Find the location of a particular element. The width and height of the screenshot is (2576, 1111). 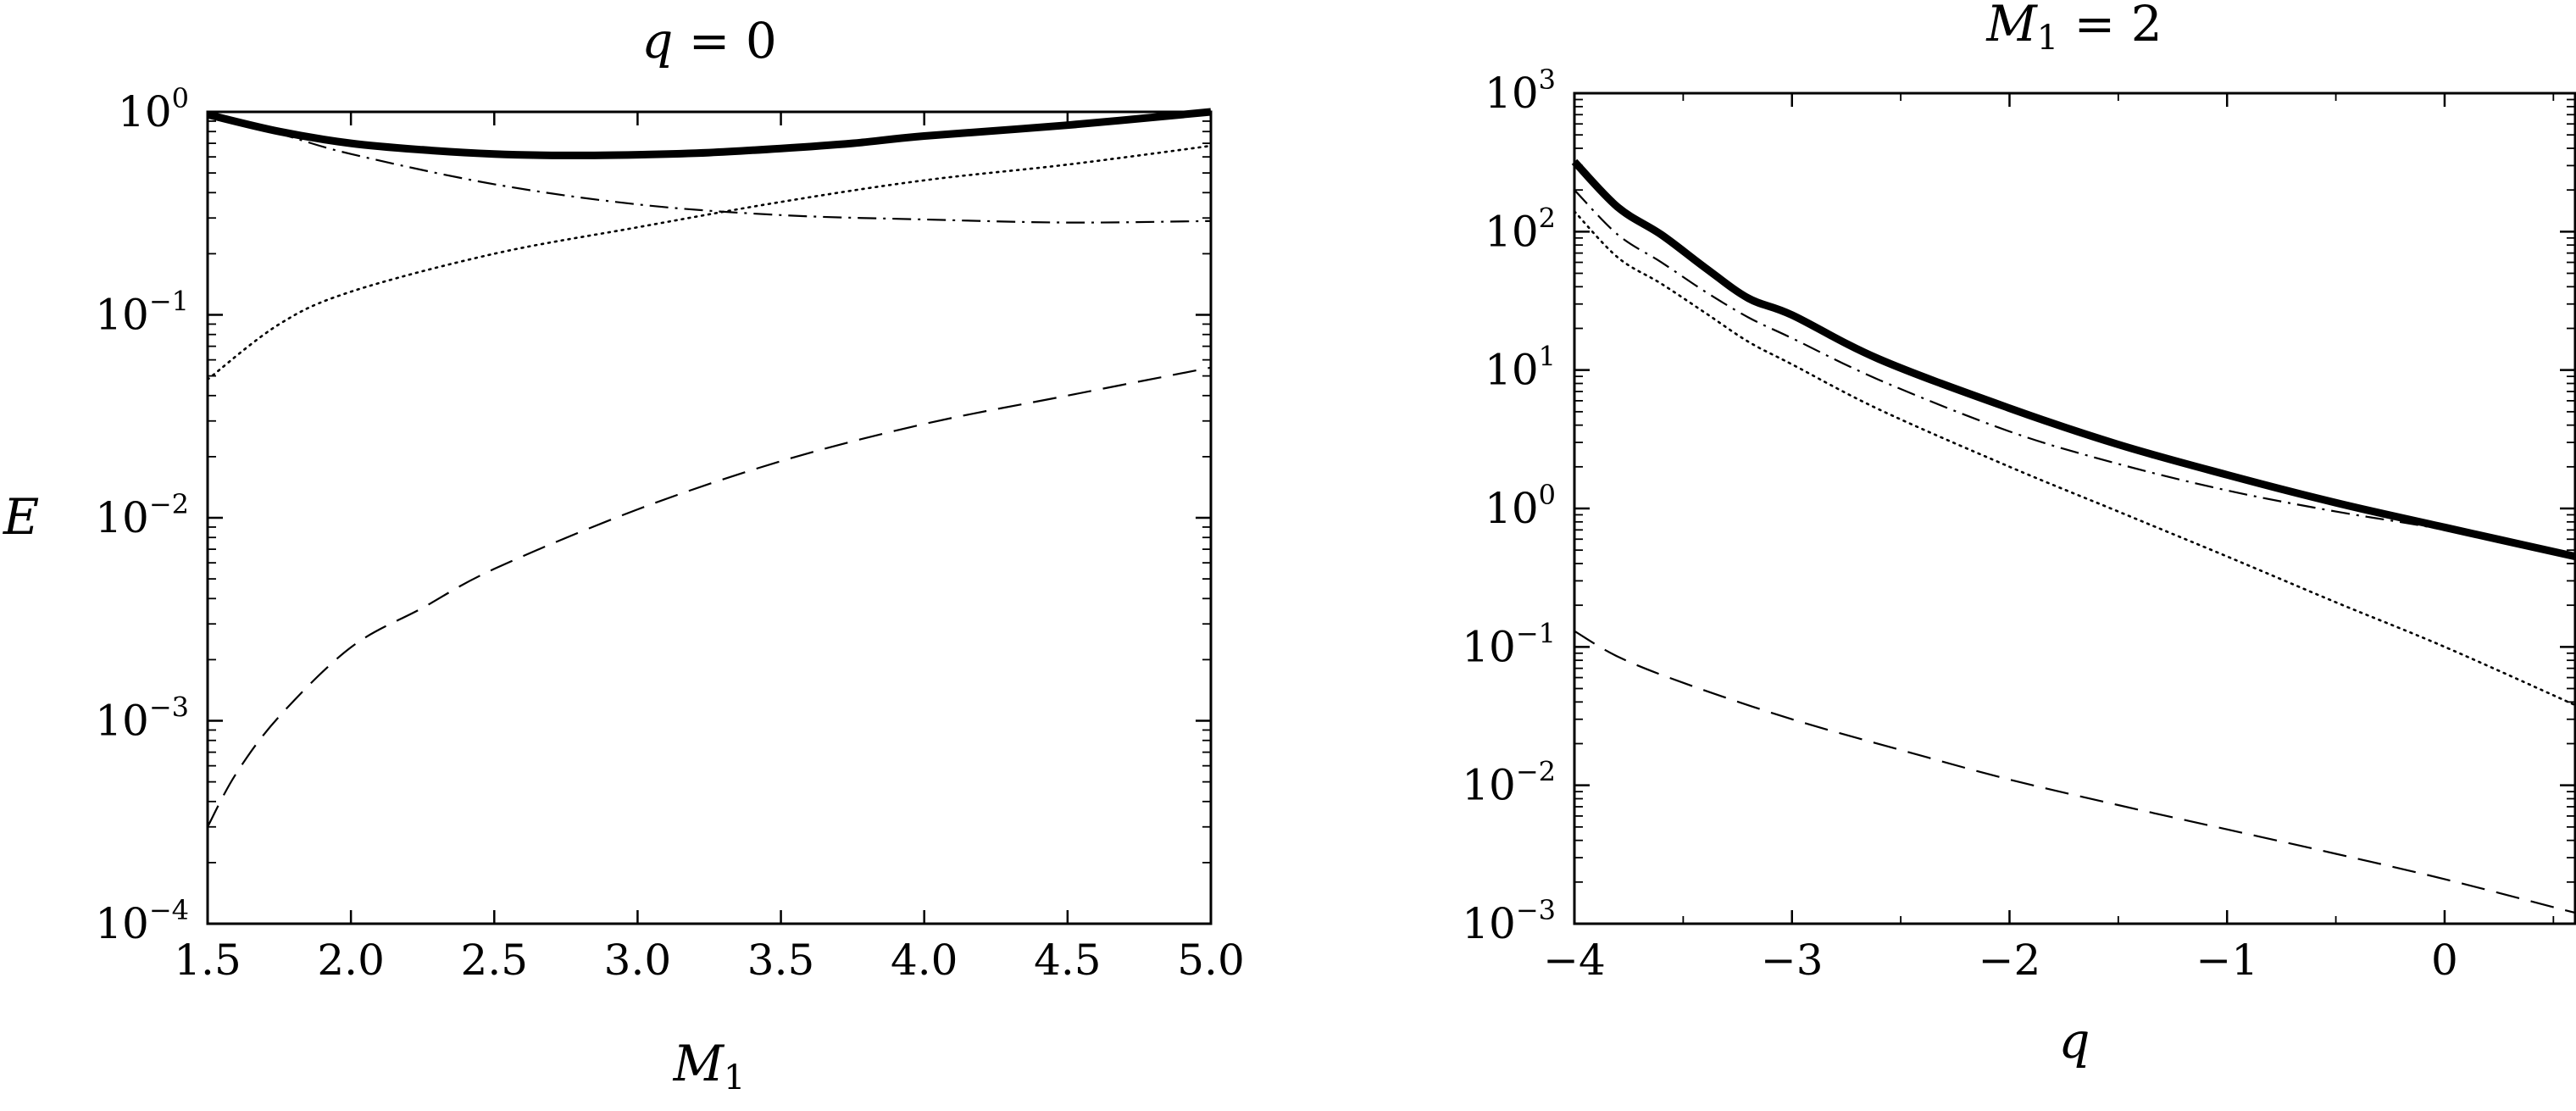

left-x-axis-label: M1 is located at coordinates (709, 1066).